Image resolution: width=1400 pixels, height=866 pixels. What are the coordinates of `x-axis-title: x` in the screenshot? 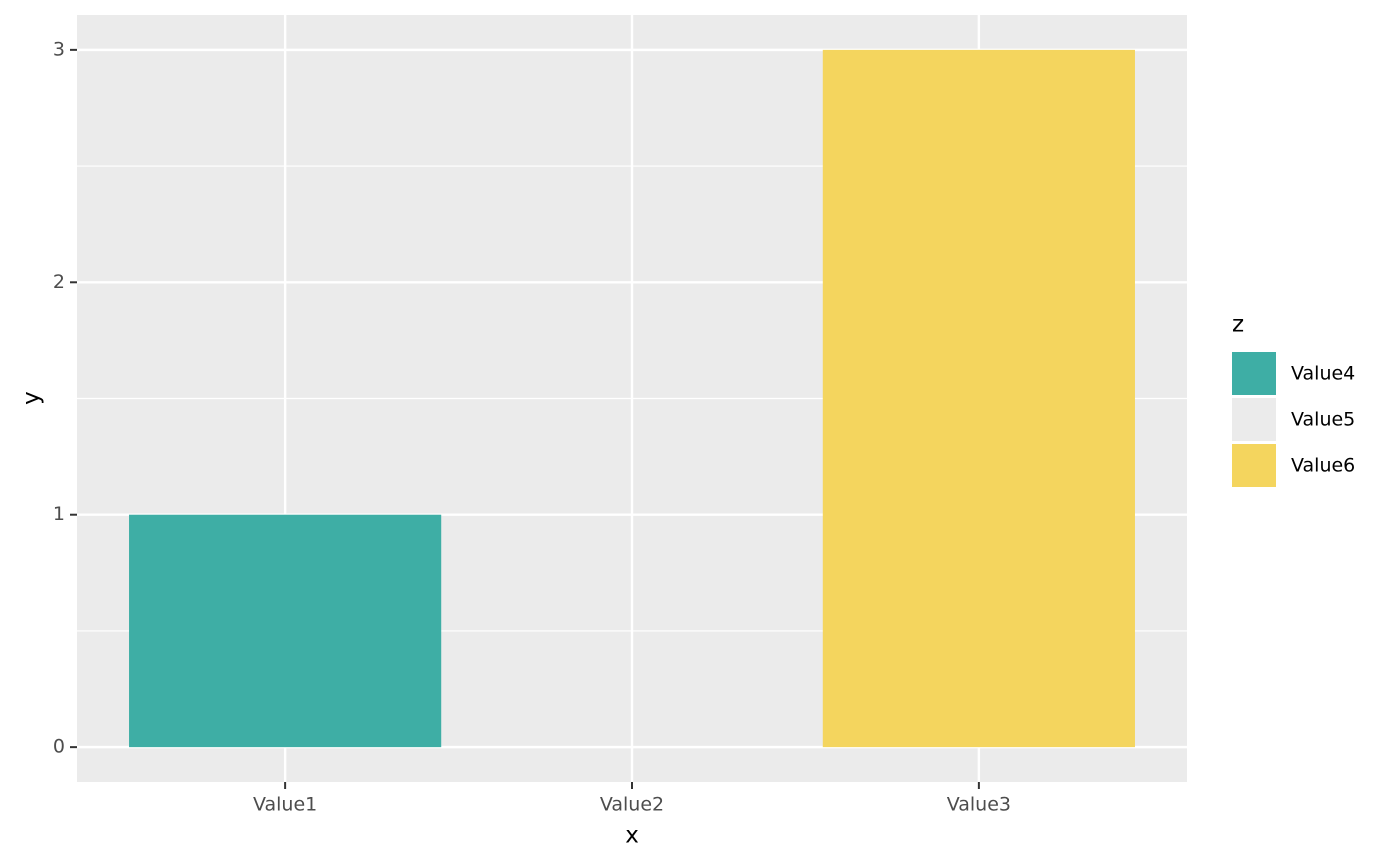 It's located at (632, 836).